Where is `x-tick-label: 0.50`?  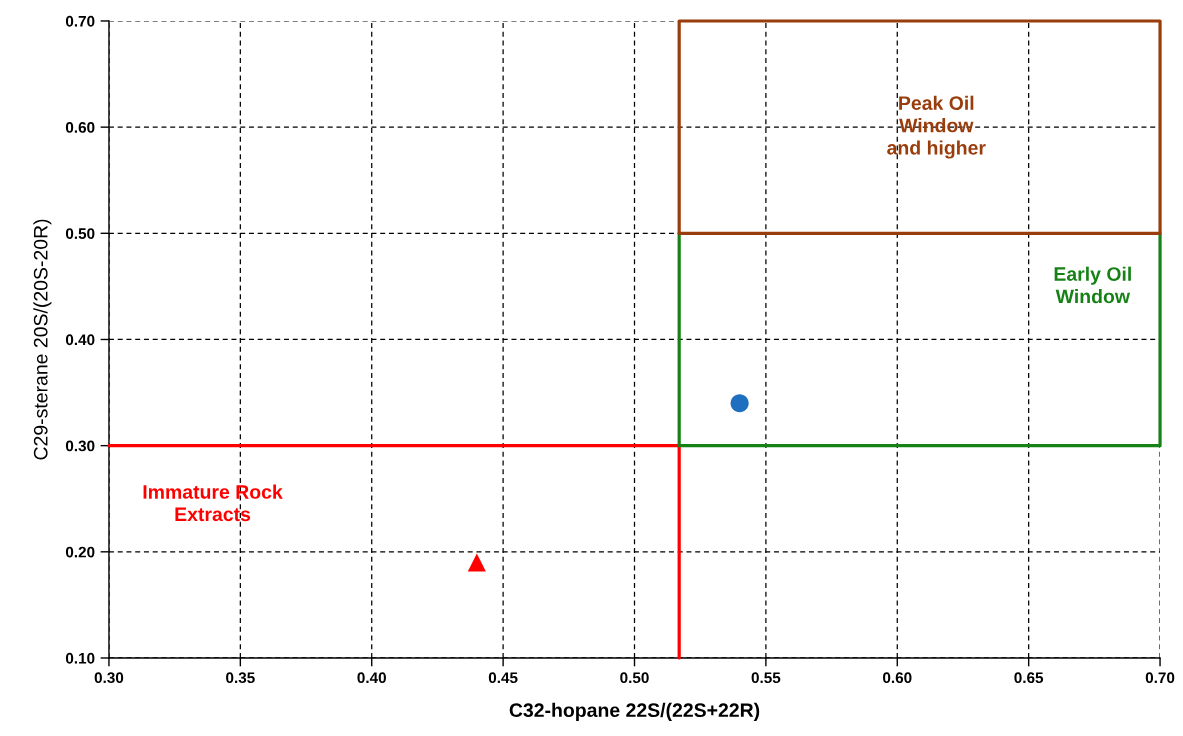
x-tick-label: 0.50 is located at coordinates (634, 678).